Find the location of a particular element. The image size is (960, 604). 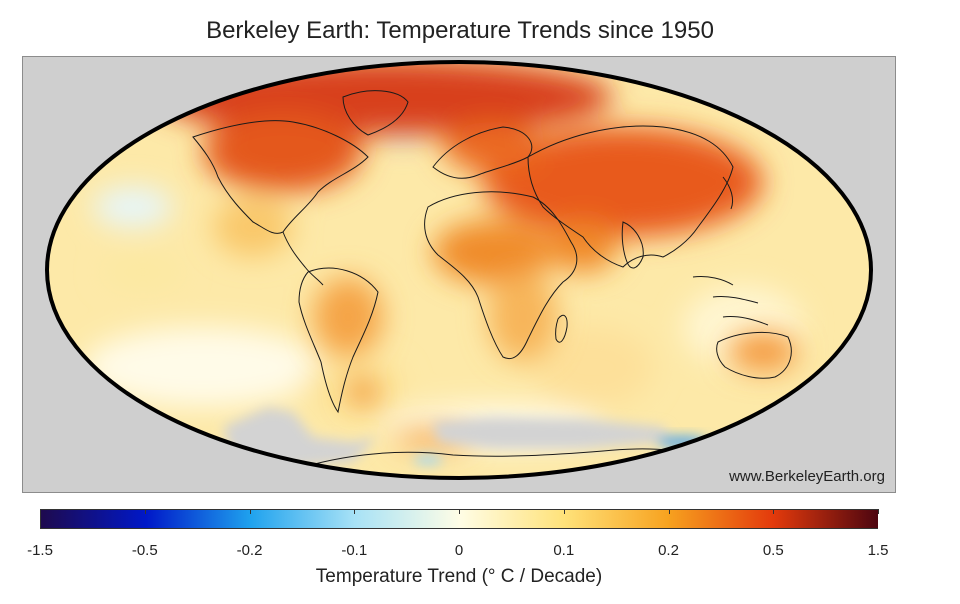

colorbar-tick-label: 0.2 is located at coordinates (668, 550).